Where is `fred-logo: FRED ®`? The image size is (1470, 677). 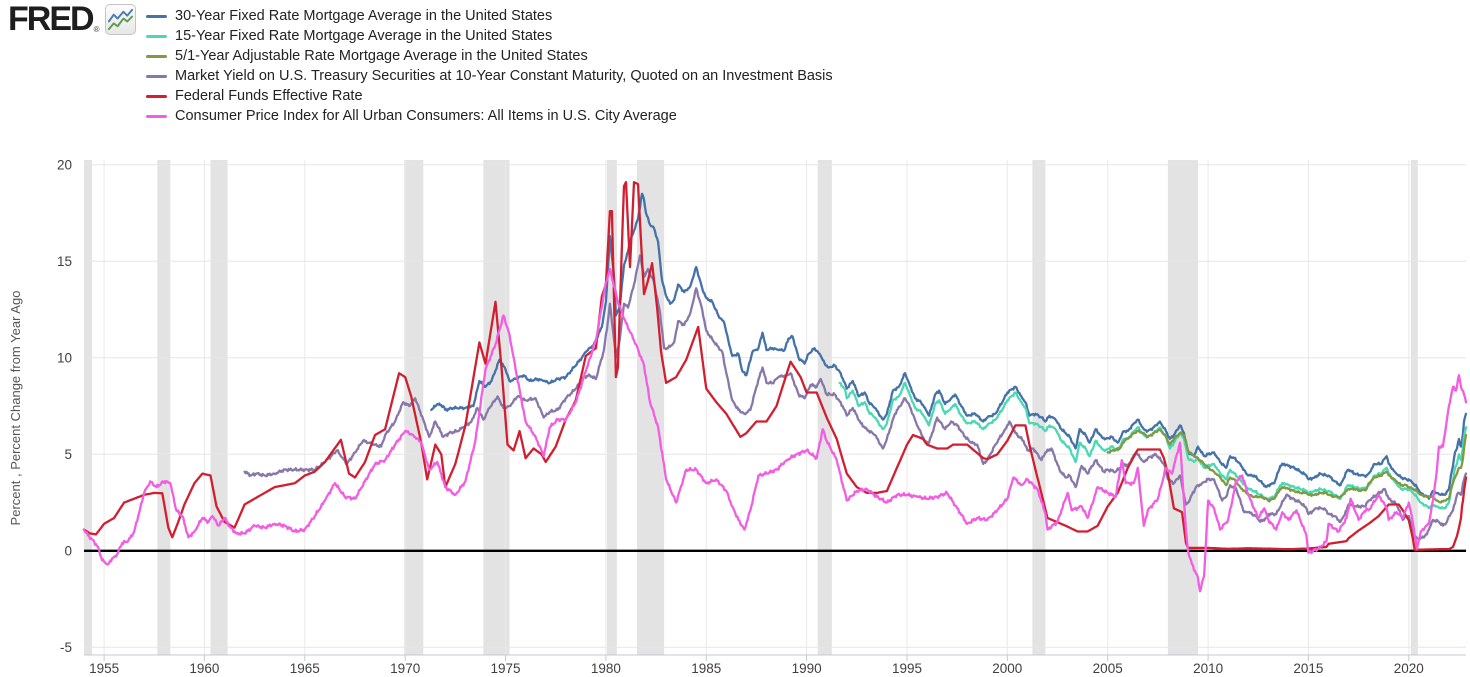
fred-logo: FRED ® is located at coordinates (72, 19).